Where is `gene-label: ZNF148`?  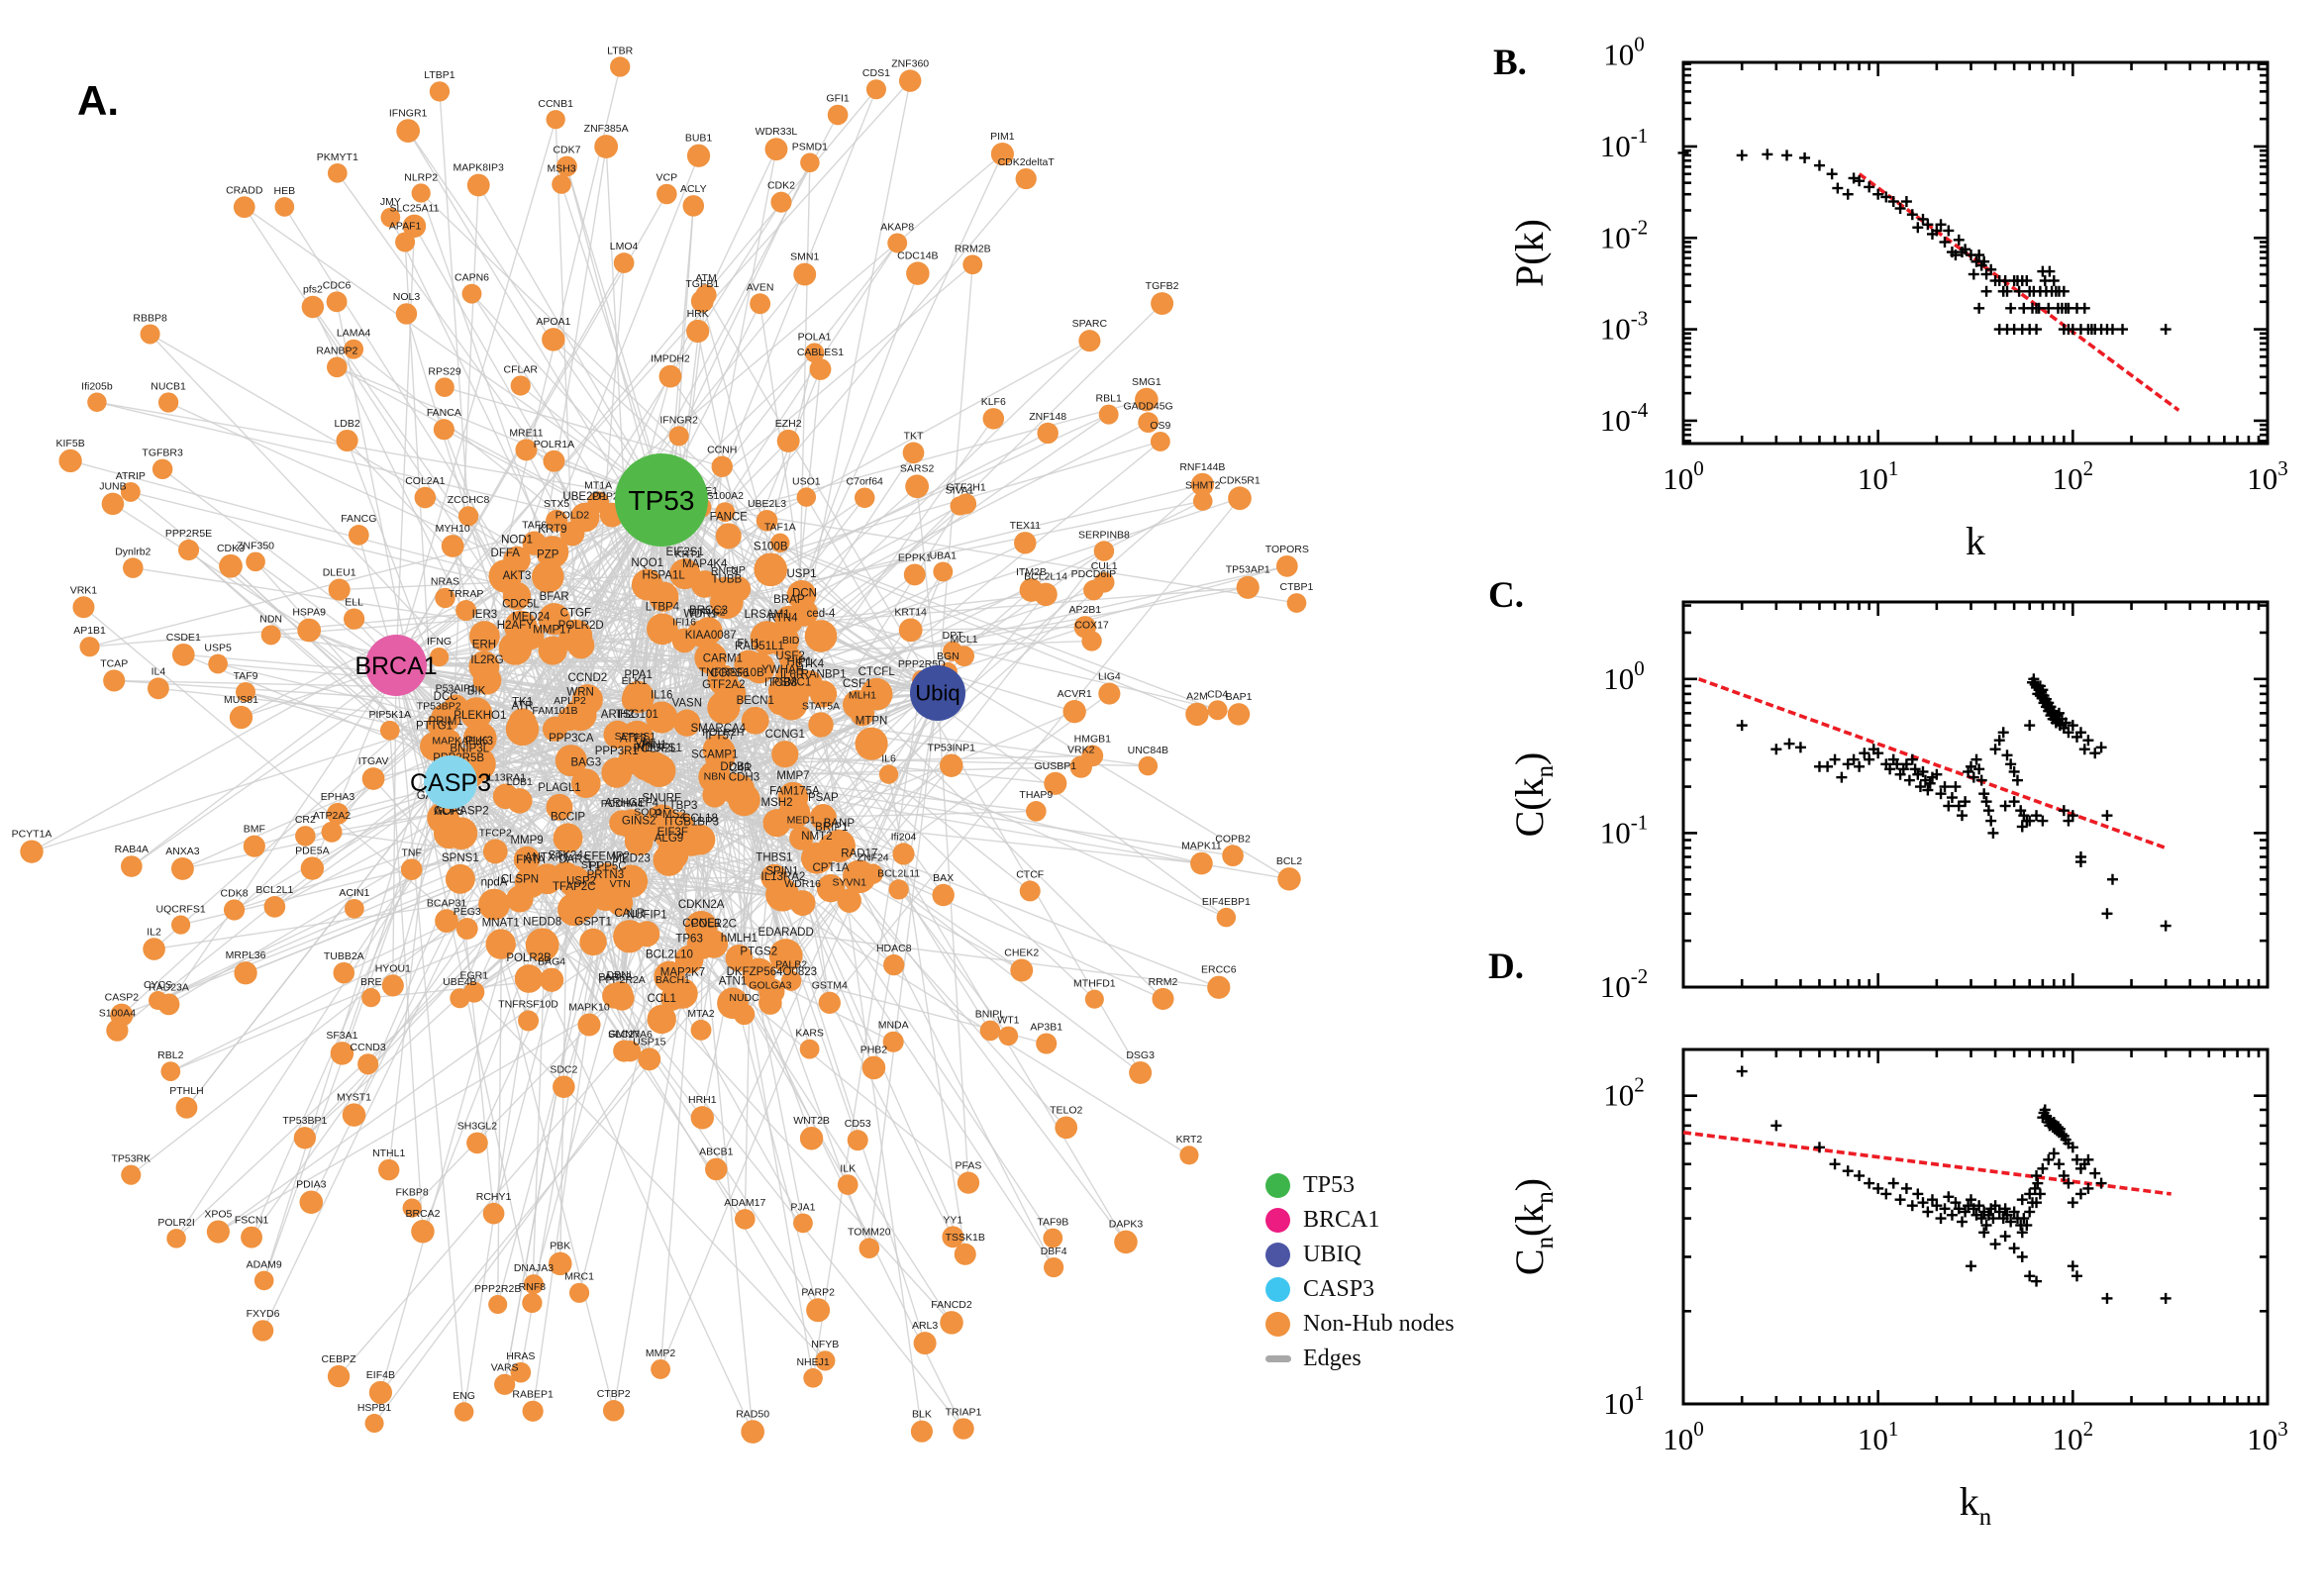
gene-label: ZNF148 is located at coordinates (1048, 417).